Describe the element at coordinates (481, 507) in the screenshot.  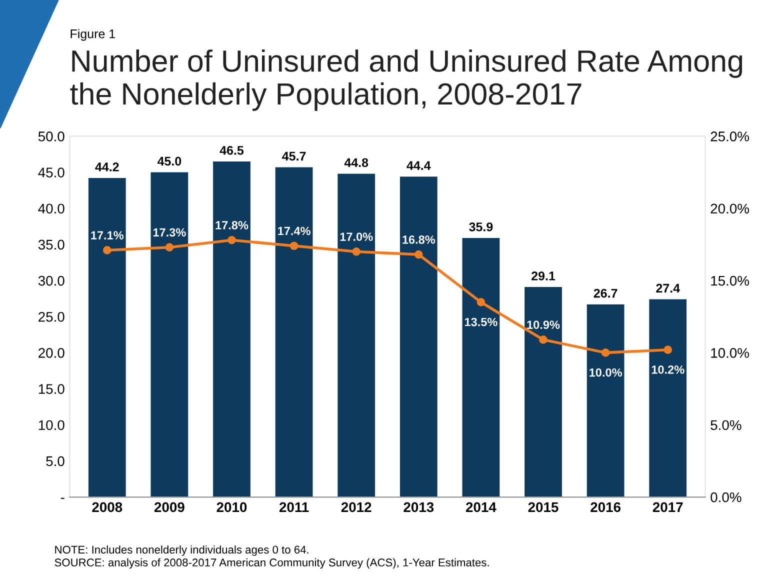
I see `x-tick-label: 2014` at that location.